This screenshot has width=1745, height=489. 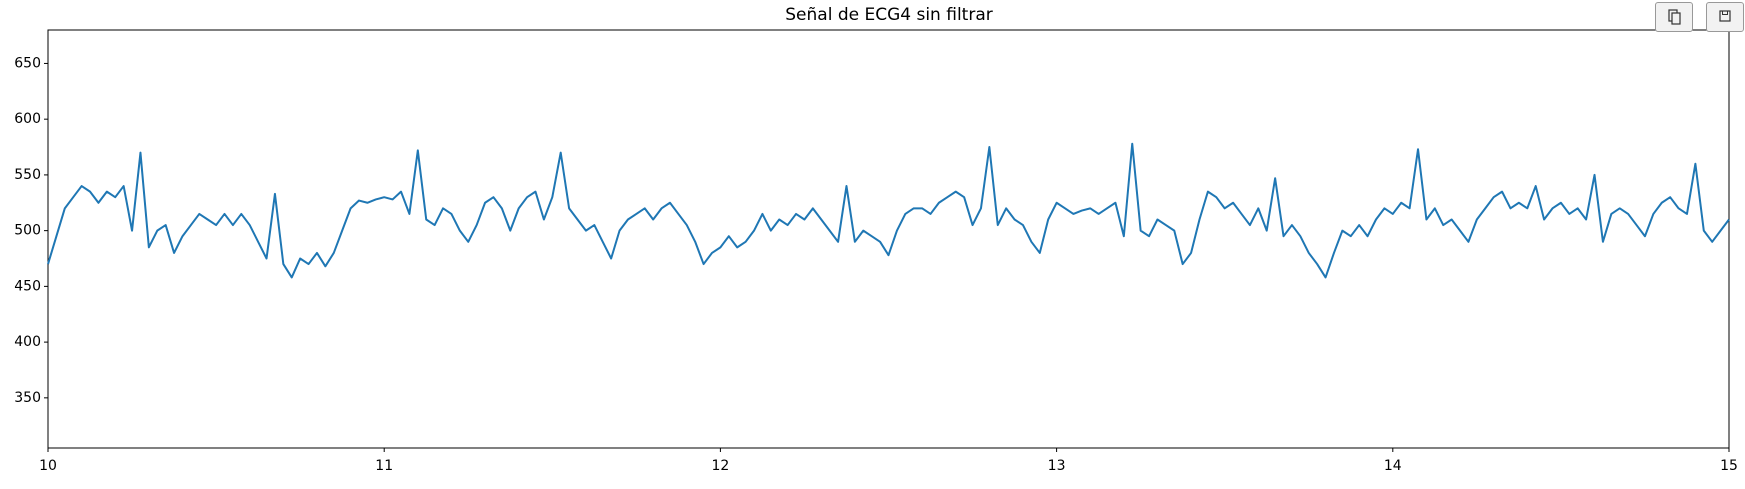 I want to click on copy-icon, so click(x=1674, y=17).